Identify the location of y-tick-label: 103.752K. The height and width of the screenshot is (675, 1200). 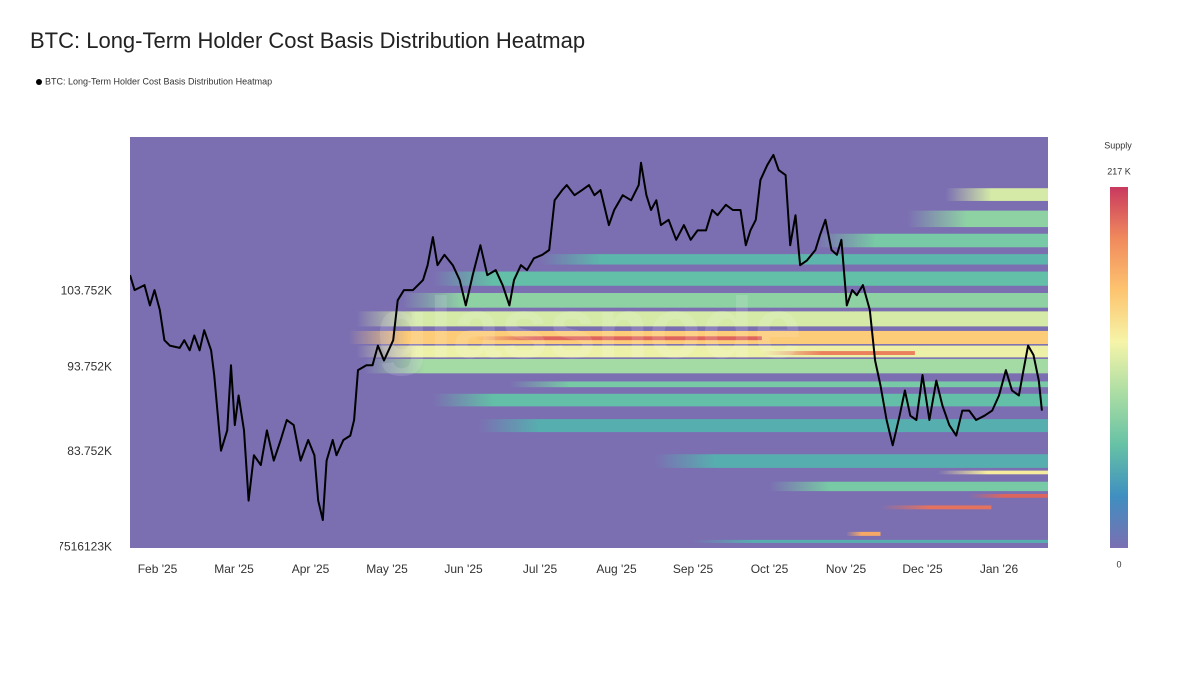
(86, 290).